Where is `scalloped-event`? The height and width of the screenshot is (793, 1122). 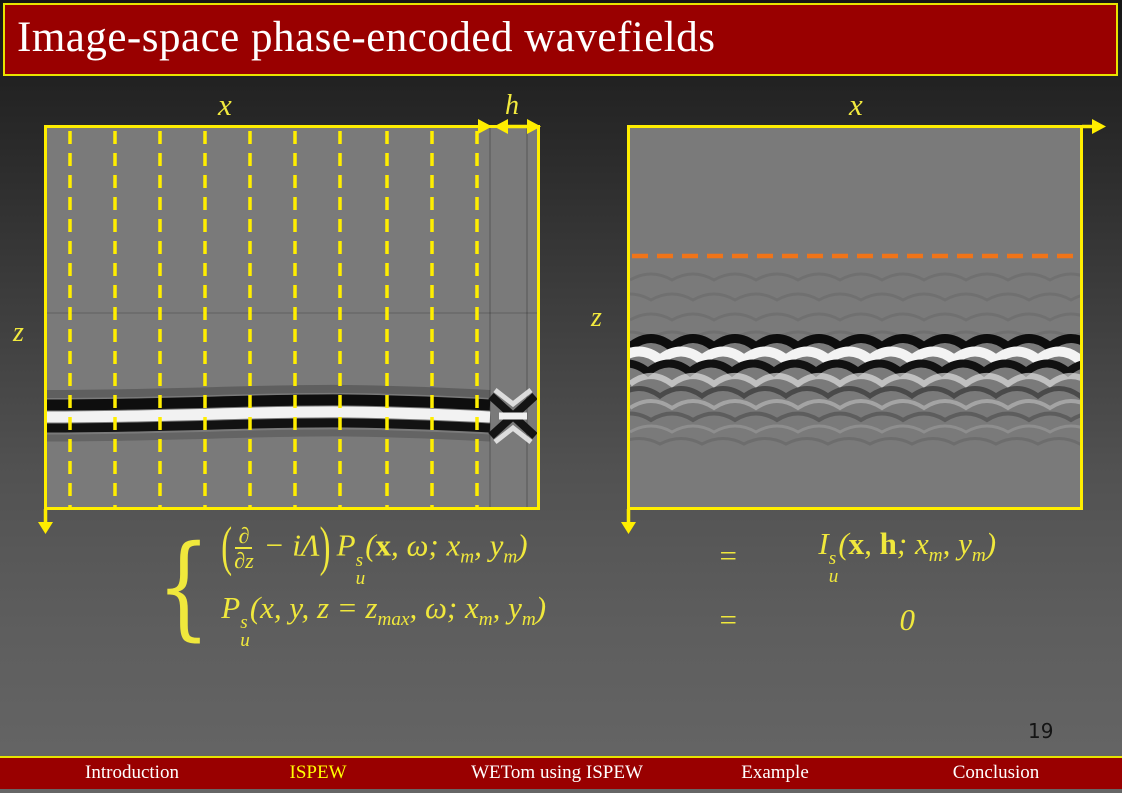 scalloped-event is located at coordinates (855, 390).